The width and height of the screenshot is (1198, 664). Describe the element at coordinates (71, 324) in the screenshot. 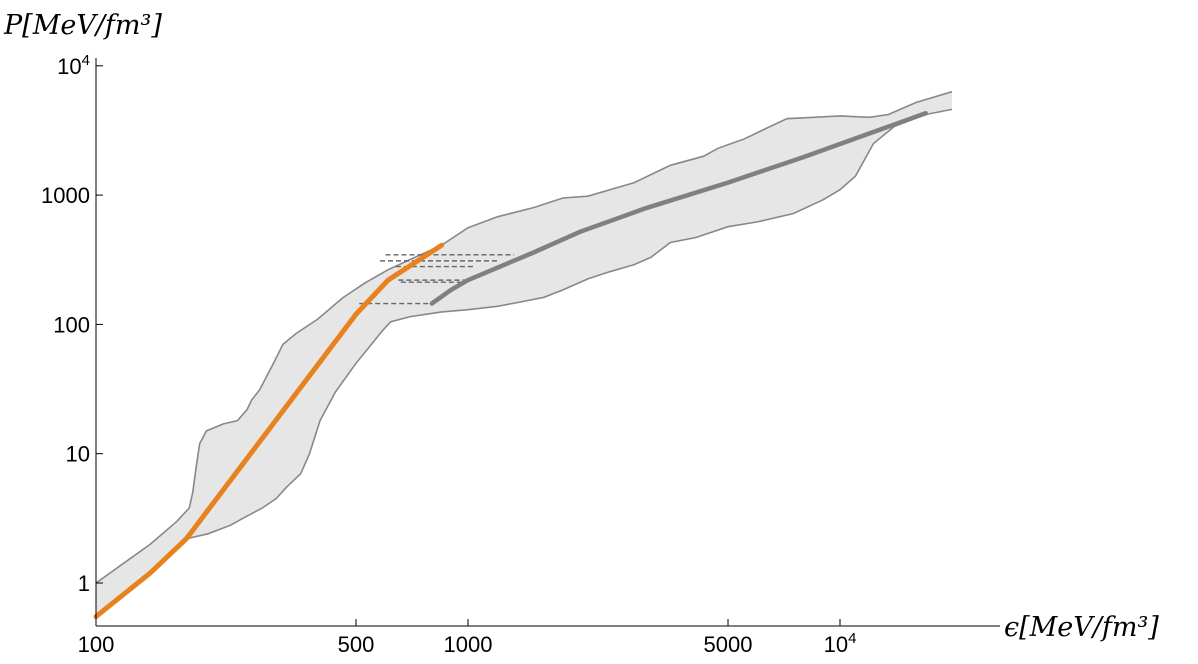

I see `y-tick-label-2: 100` at that location.